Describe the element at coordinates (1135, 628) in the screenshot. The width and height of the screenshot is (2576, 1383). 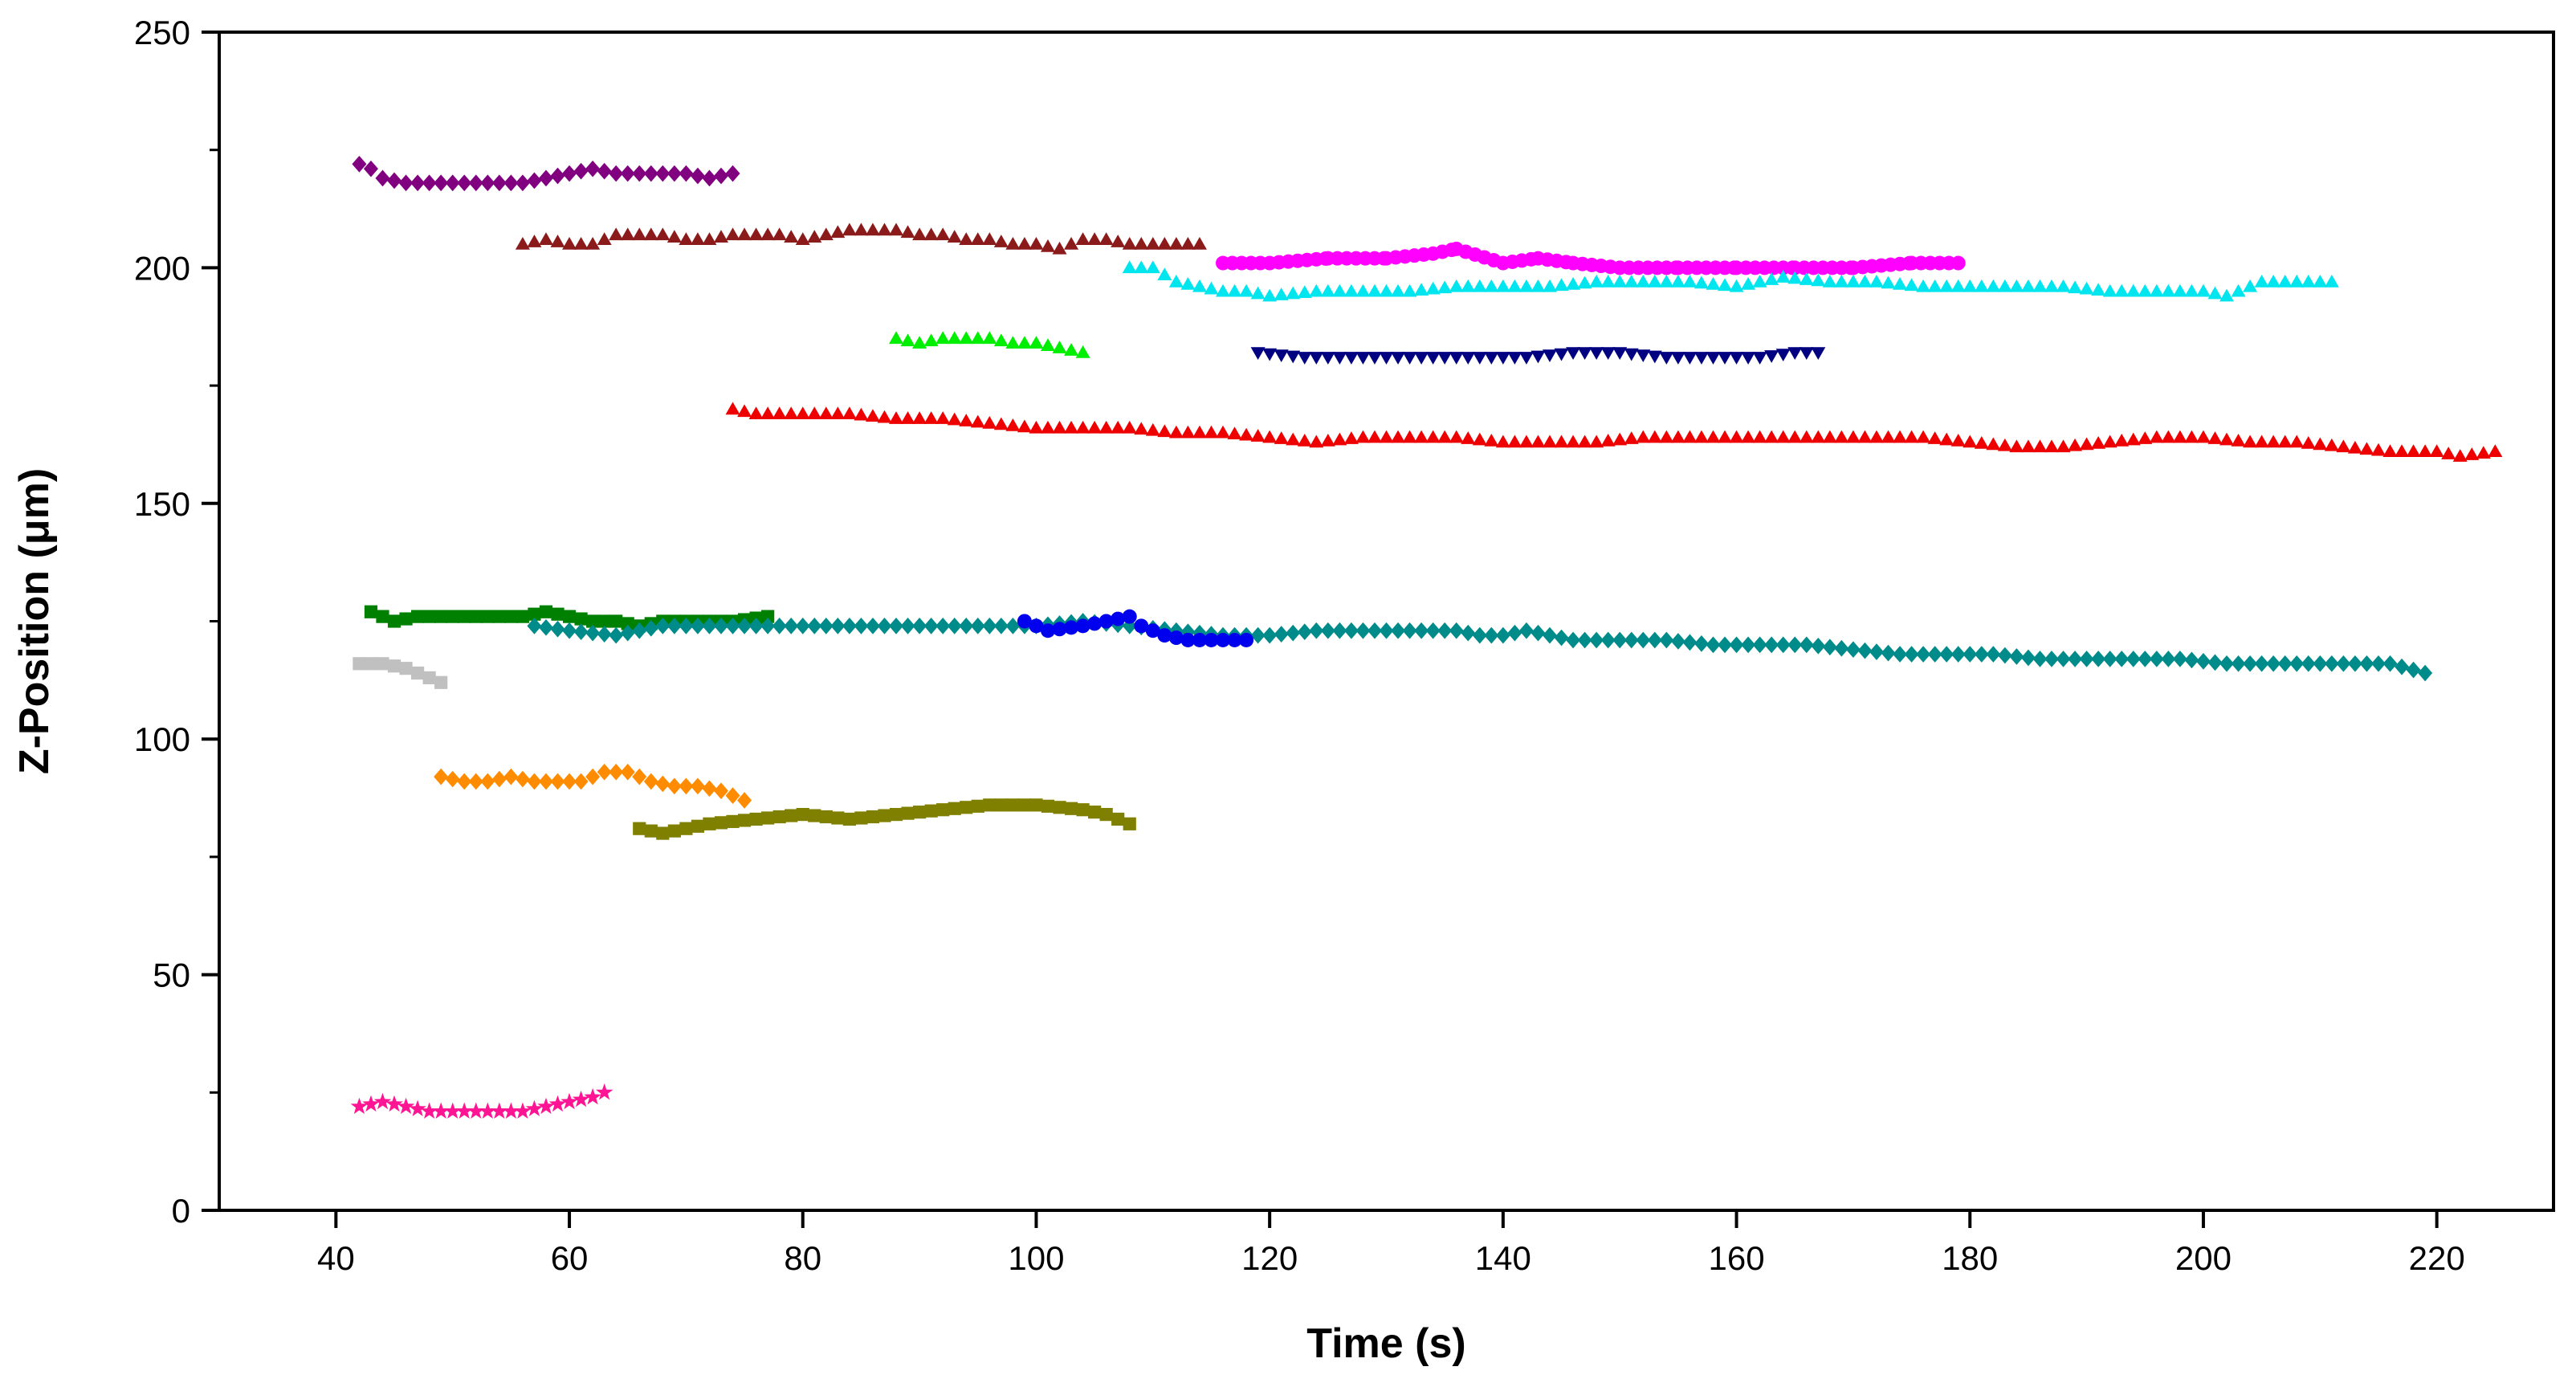
I see `series-blue` at that location.